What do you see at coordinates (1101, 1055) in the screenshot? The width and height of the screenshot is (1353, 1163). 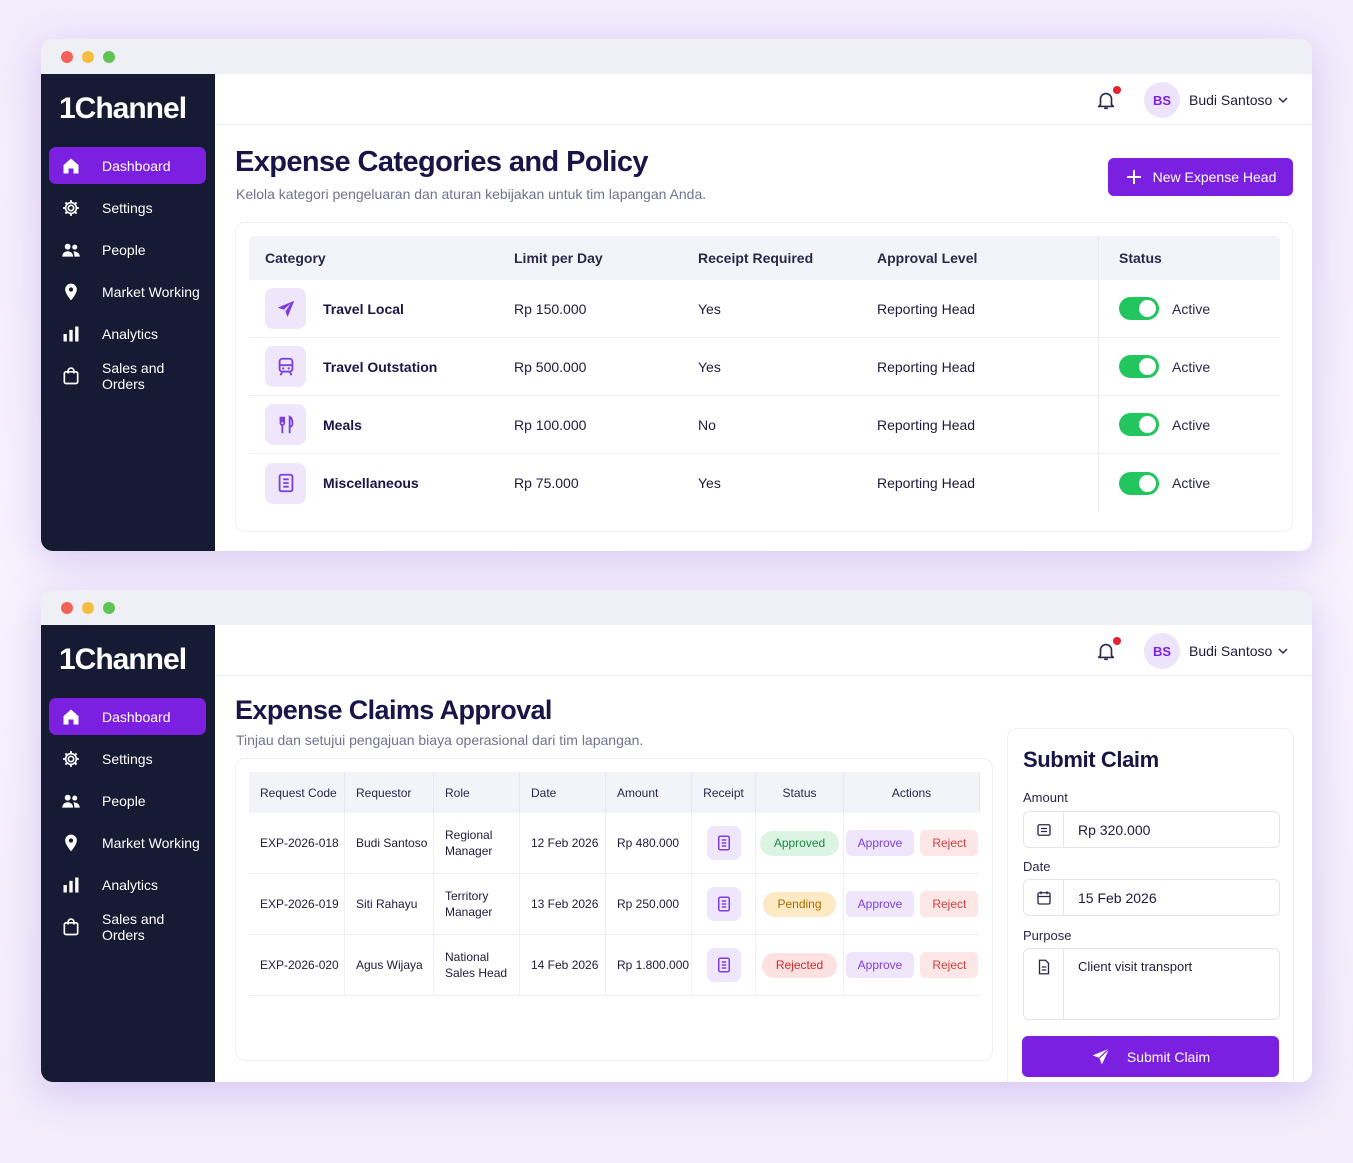 I see `send-icon` at bounding box center [1101, 1055].